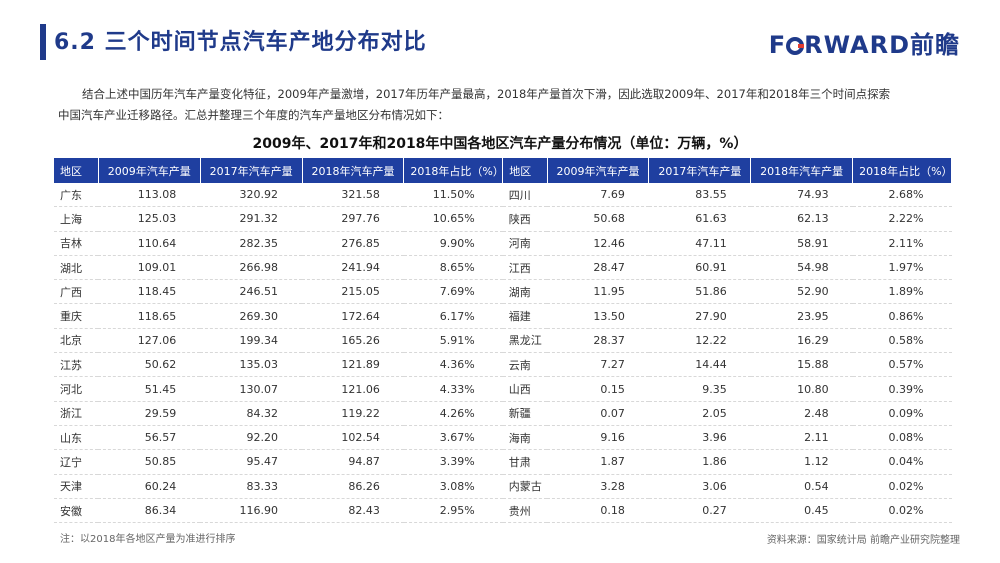  I want to click on table-cell: 河北, so click(76, 389).